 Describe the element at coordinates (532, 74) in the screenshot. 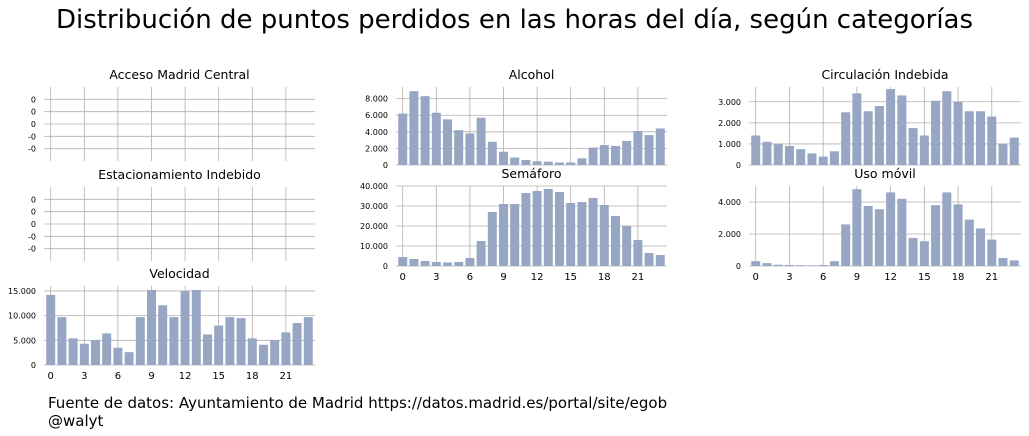

I see `chart-title: Alcohol` at that location.